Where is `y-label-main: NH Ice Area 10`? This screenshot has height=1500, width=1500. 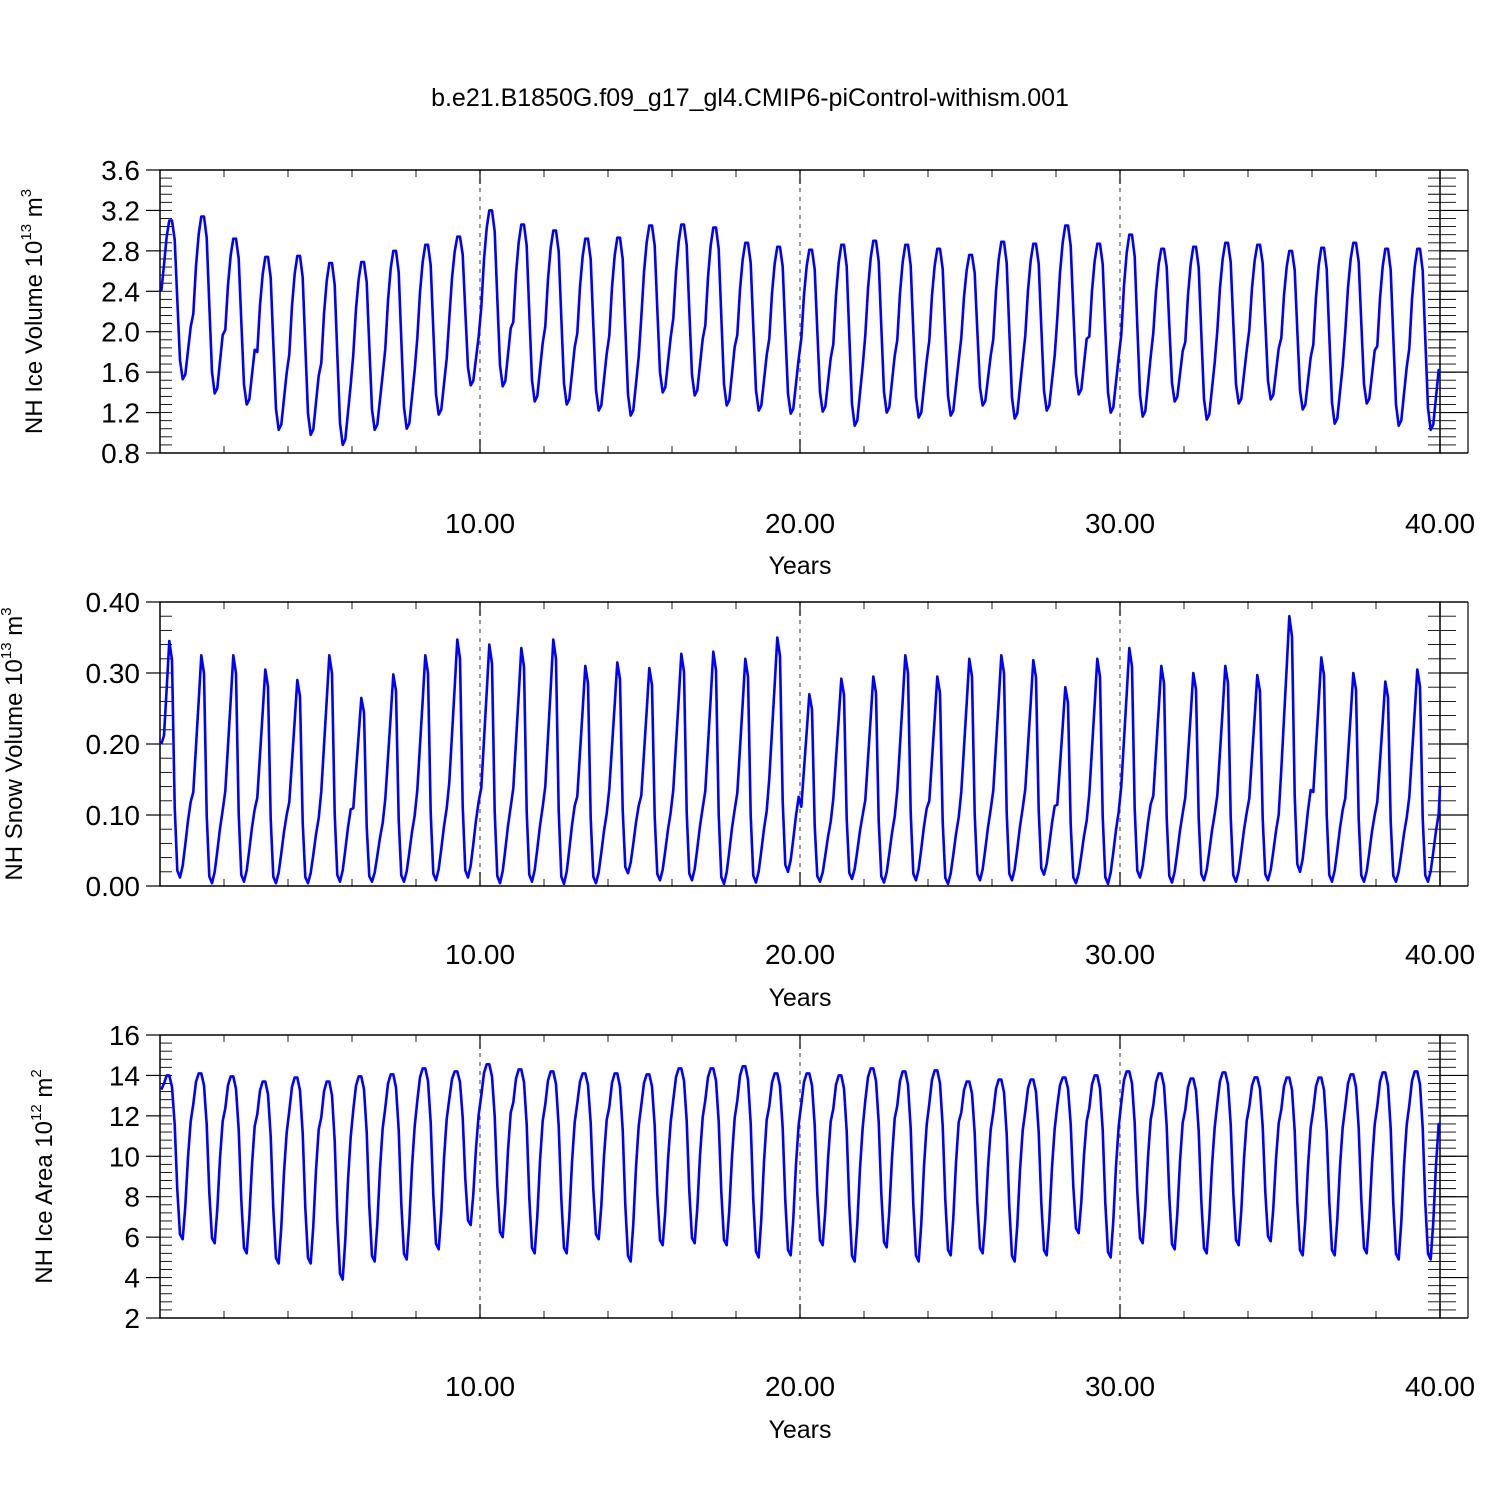 y-label-main: NH Ice Area 10 is located at coordinates (44, 1202).